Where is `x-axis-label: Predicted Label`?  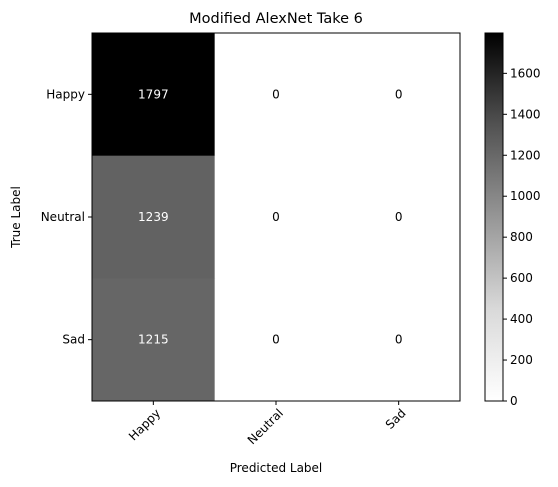 x-axis-label: Predicted Label is located at coordinates (276, 468).